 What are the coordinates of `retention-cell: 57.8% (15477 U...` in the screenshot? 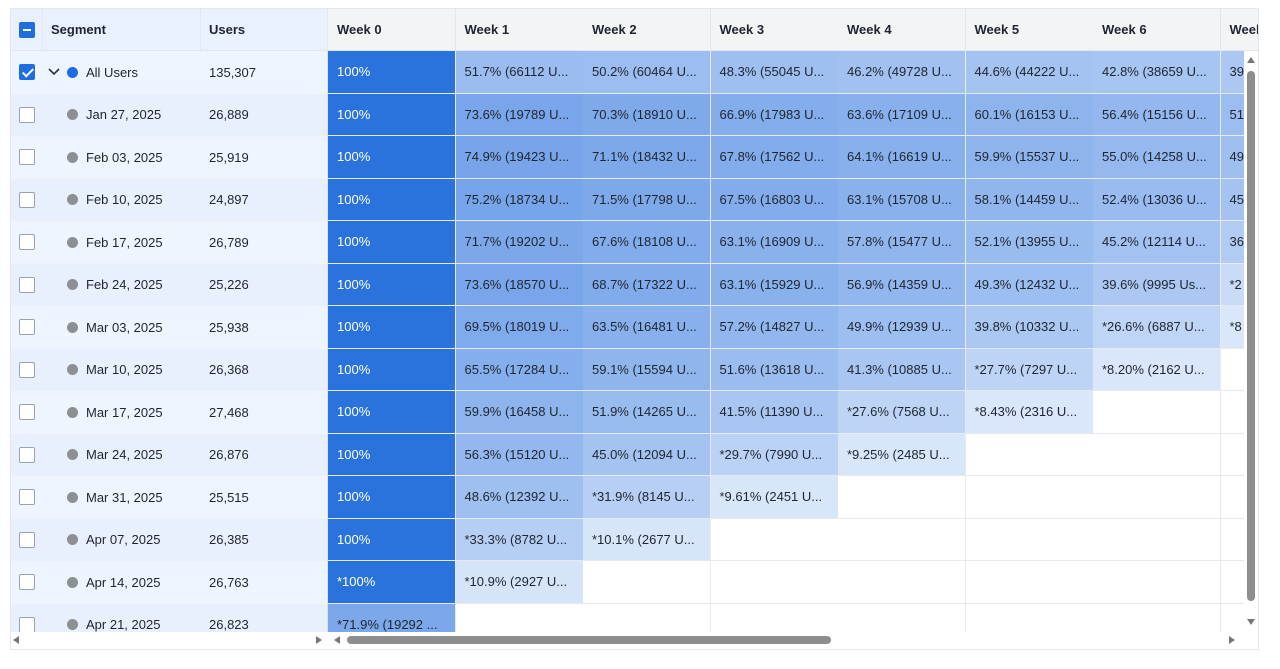 It's located at (902, 242).